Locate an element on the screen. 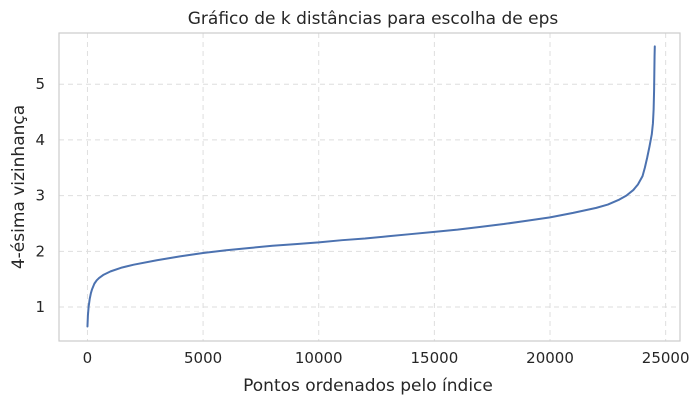 The image size is (696, 410). x-axis-label: Pontos ordenados pelo índice is located at coordinates (368, 386).